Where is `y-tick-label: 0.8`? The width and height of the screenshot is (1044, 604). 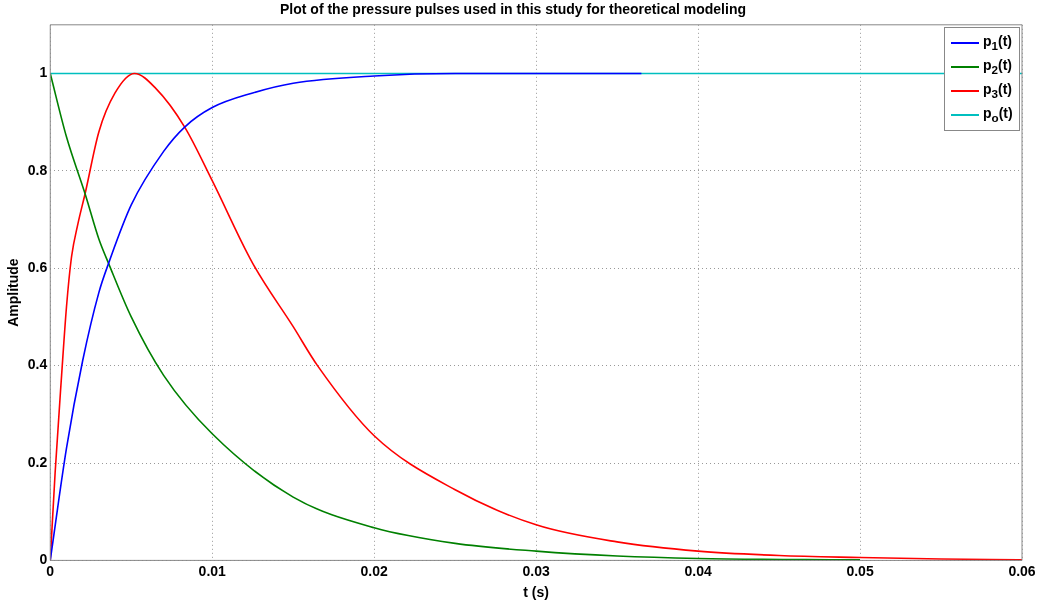
y-tick-label: 0.8 is located at coordinates (37, 169).